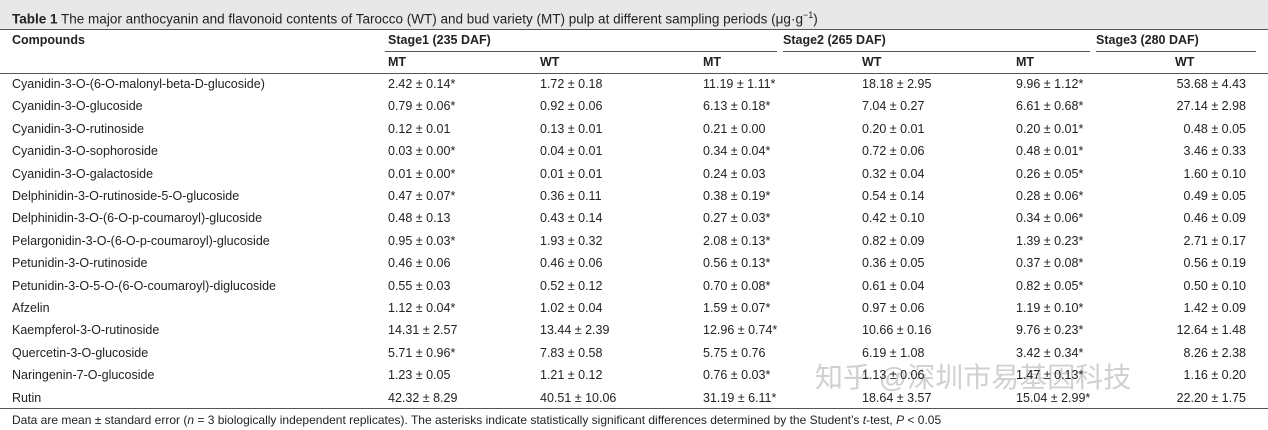 This screenshot has height=430, width=1268. Describe the element at coordinates (571, 106) in the screenshot. I see `cell: 0.92 ± 0.06` at that location.